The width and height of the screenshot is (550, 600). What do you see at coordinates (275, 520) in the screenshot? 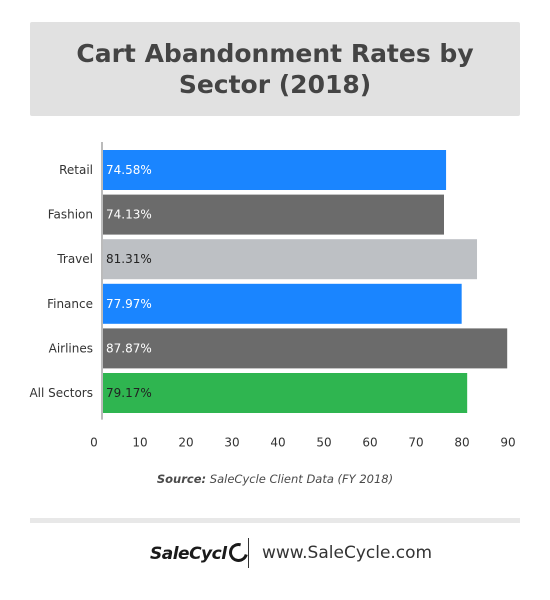
I see `footer-divider` at bounding box center [275, 520].